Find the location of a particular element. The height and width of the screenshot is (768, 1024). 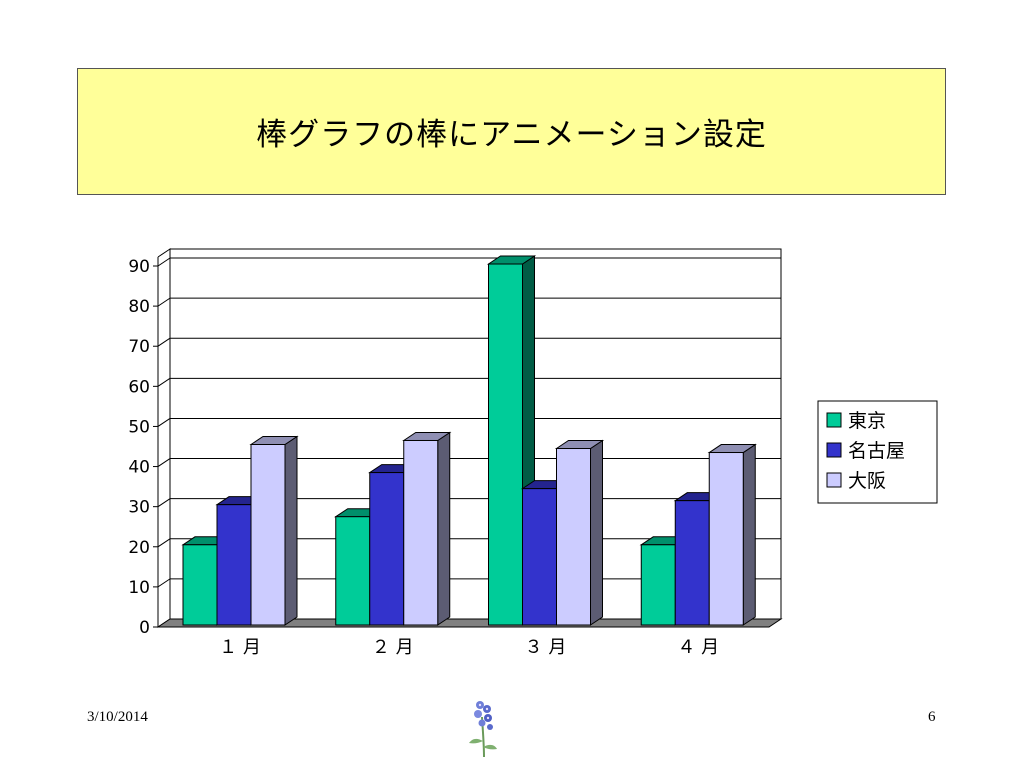

y-tick-label: 70 is located at coordinates (139, 347).